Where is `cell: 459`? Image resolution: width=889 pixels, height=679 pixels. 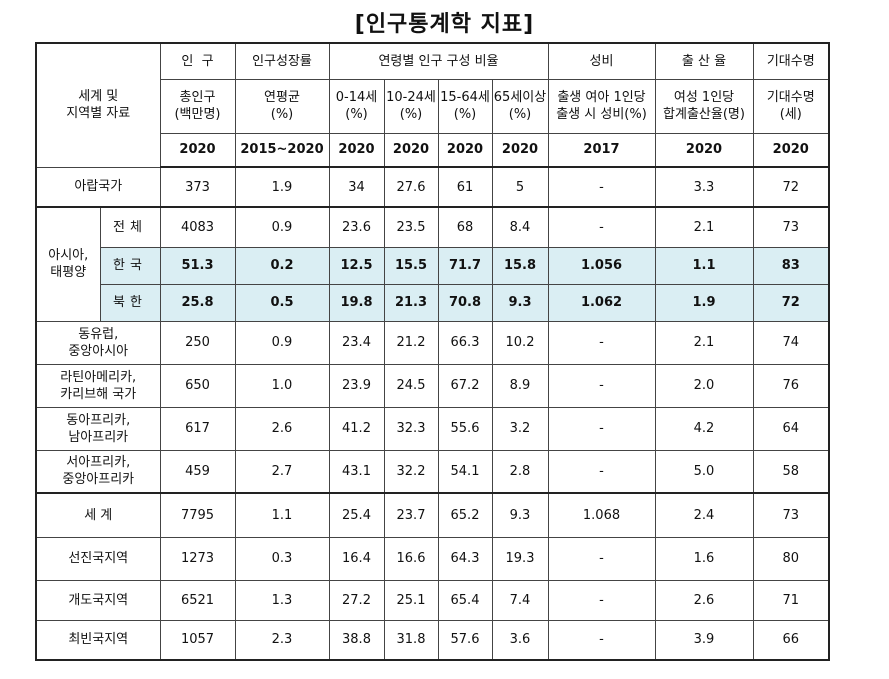 cell: 459 is located at coordinates (197, 471).